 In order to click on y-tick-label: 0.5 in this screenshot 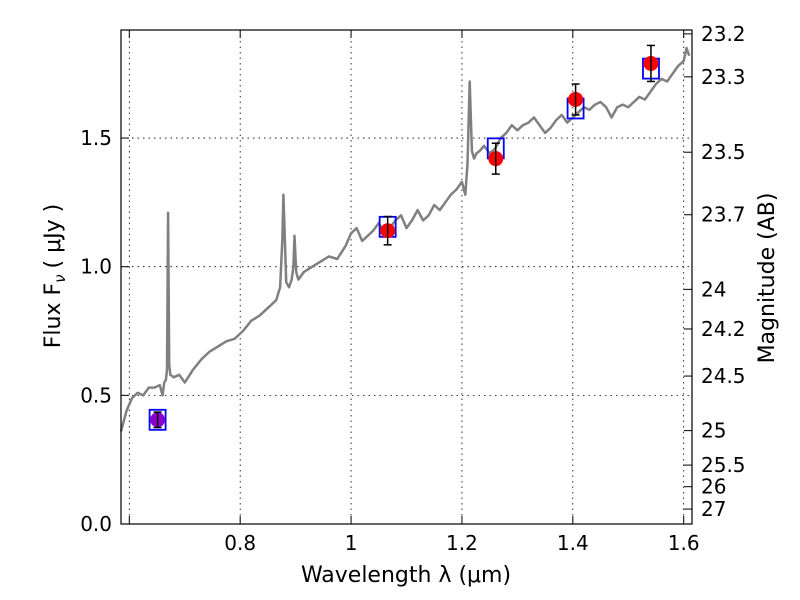, I will do `click(96, 395)`.